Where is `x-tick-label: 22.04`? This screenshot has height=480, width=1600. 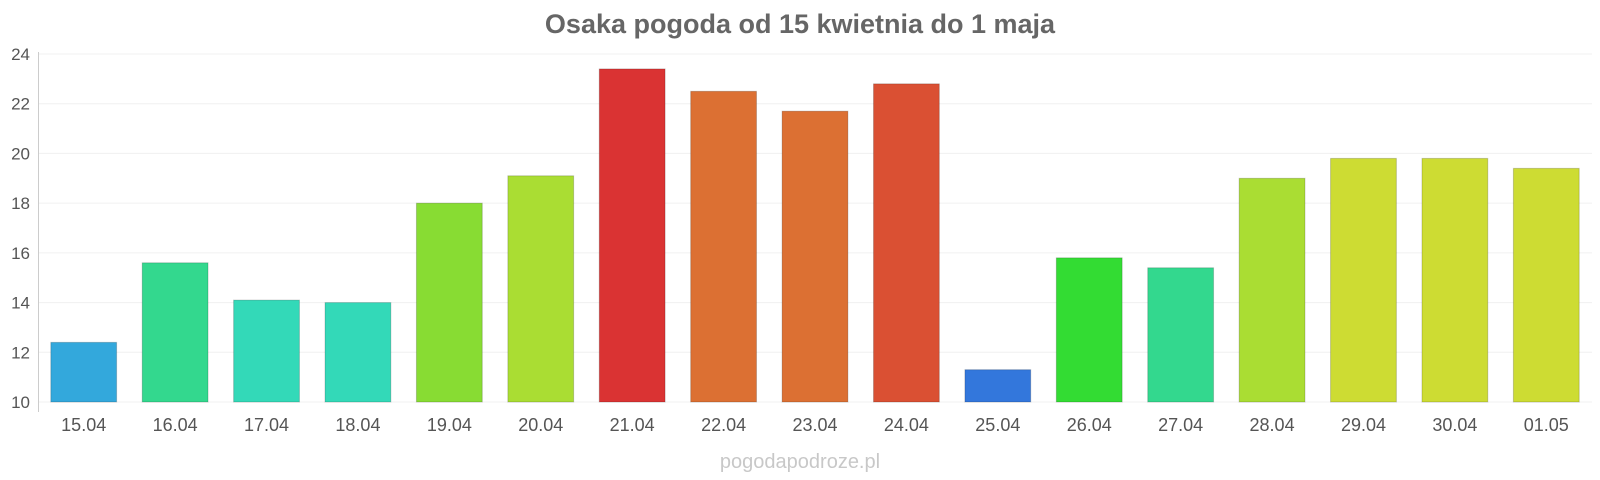
x-tick-label: 22.04 is located at coordinates (723, 425).